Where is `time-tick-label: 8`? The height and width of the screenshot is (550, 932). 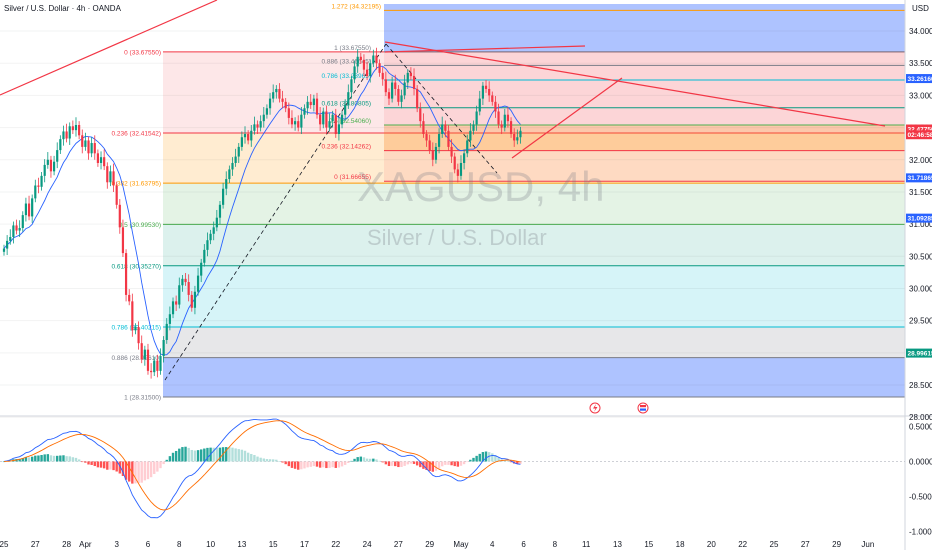 time-tick-label: 8 is located at coordinates (179, 544).